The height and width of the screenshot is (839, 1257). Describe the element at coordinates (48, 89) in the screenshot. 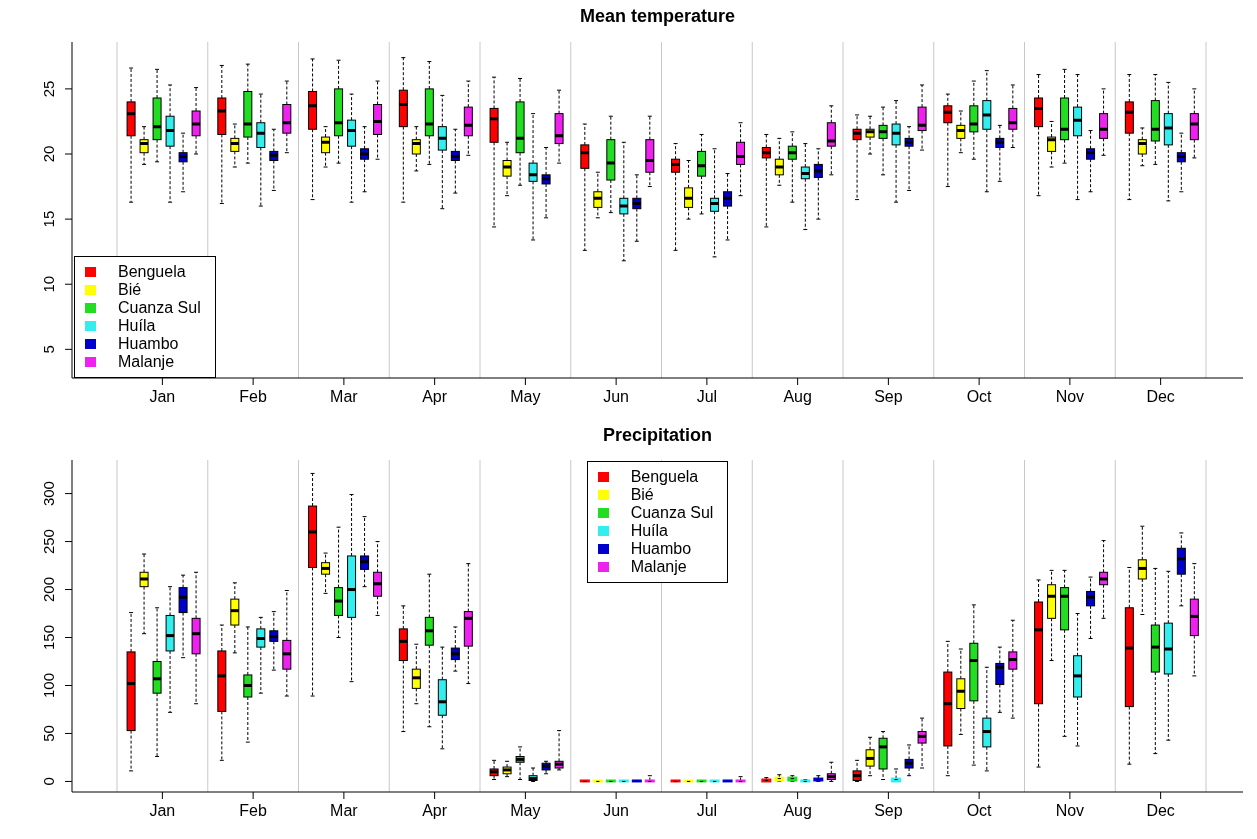

I see `y-tick-label: 25` at that location.